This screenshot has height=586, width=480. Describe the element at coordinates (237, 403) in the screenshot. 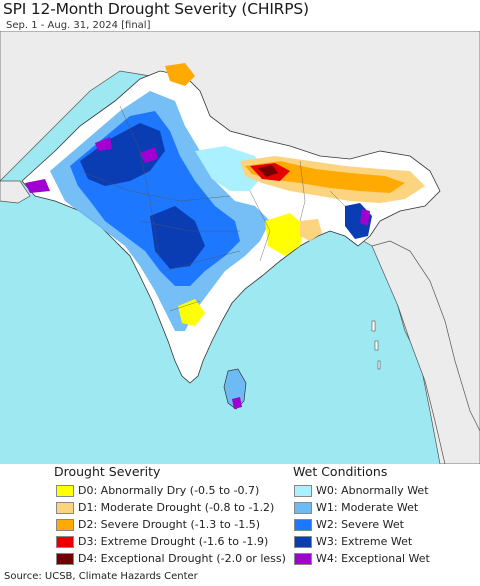

I see `sri-lanka-wet-patch` at that location.